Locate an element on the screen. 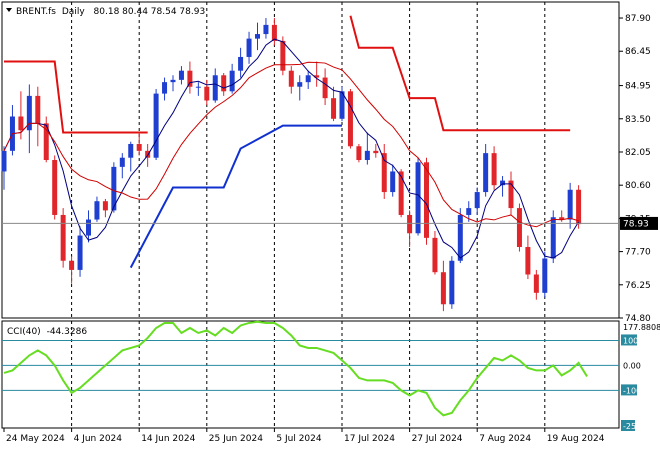  date-label: 25 Jun 2024 is located at coordinates (236, 439).